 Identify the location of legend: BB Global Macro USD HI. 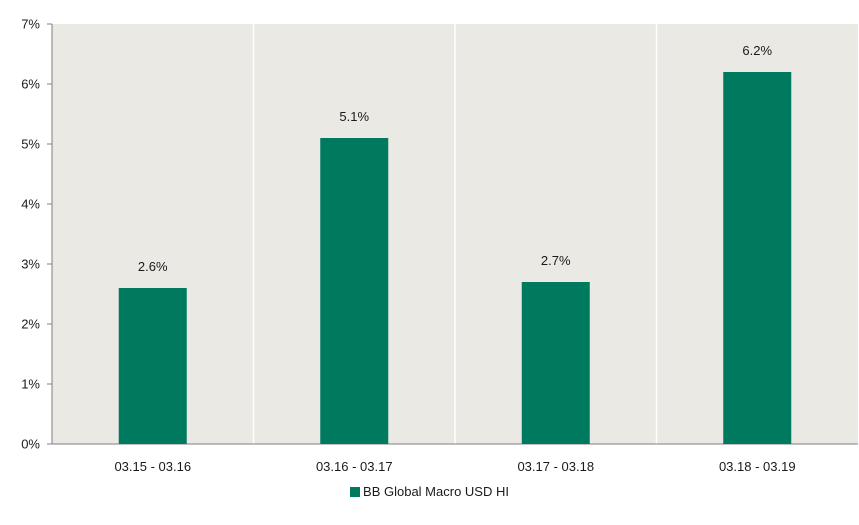
(429, 491).